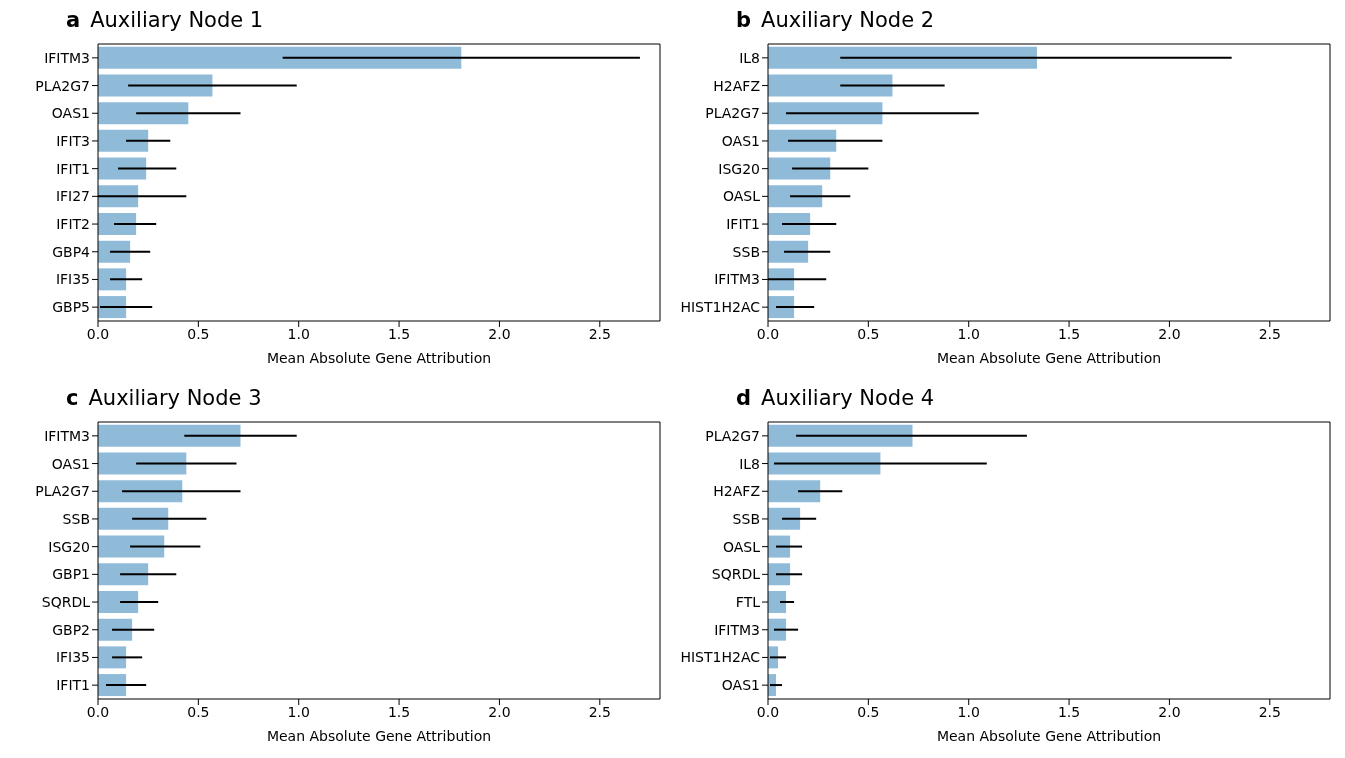 This screenshot has height=758, width=1345. Describe the element at coordinates (72, 196) in the screenshot. I see `y-tick-label: IFI27` at that location.